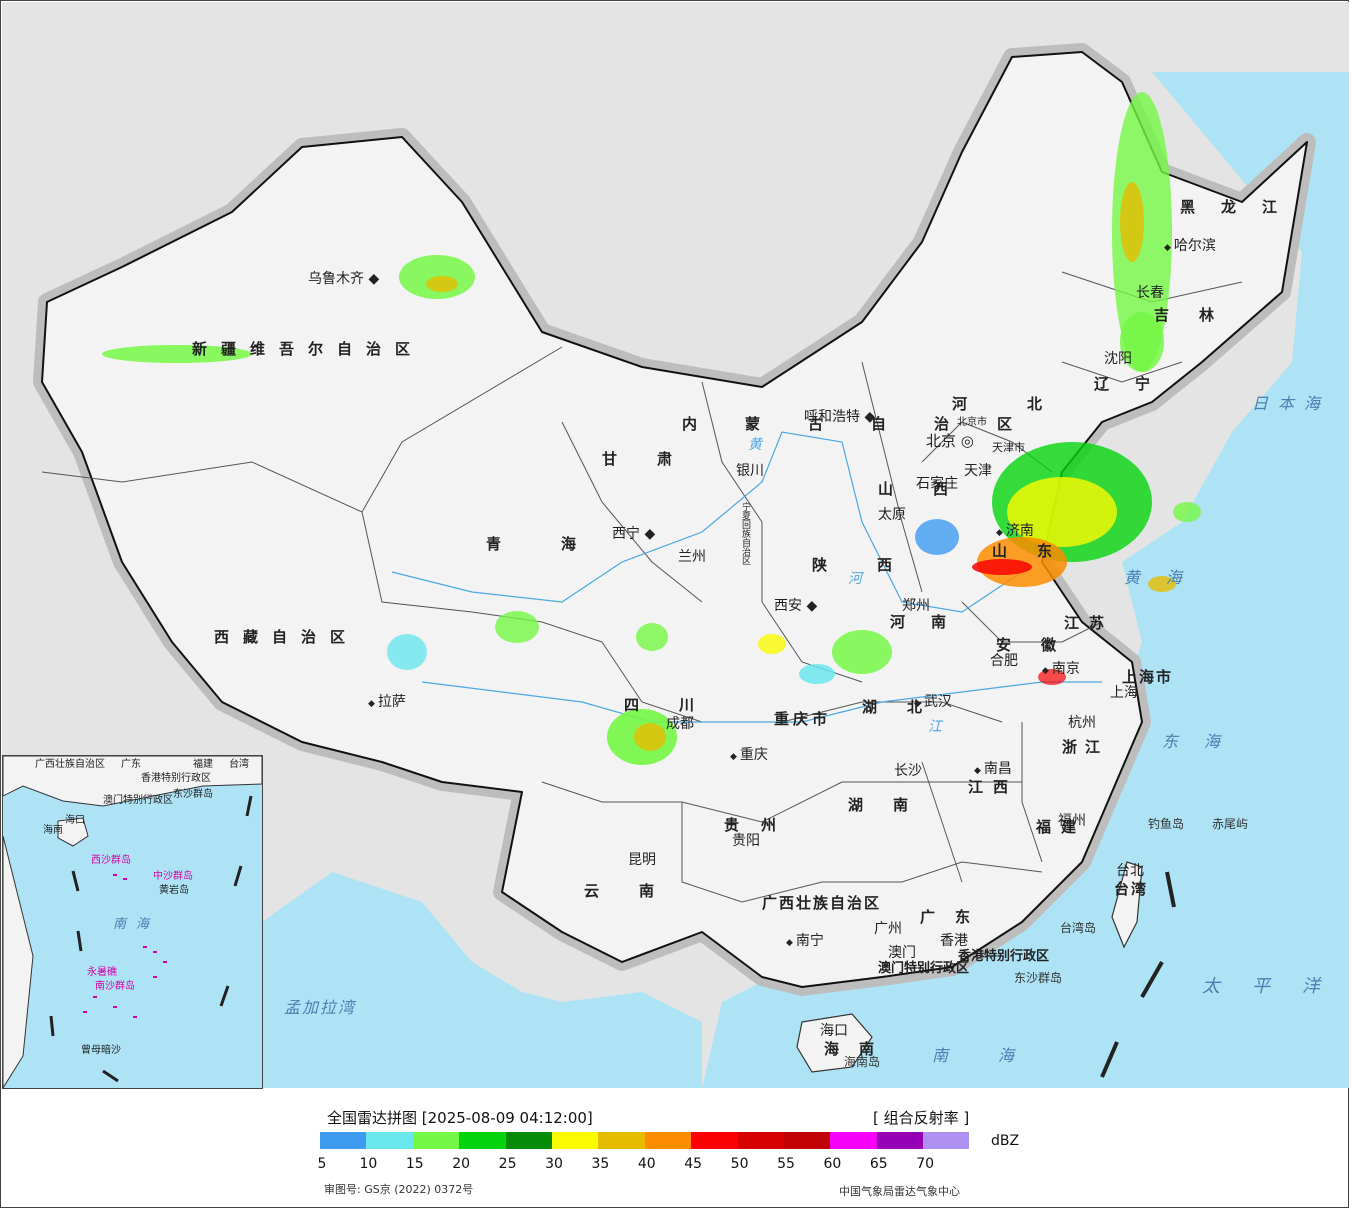  What do you see at coordinates (460, 1118) in the screenshot?
I see `legend-title: 全国雷达拼图 [2025-08-09 04:12:00]` at bounding box center [460, 1118].